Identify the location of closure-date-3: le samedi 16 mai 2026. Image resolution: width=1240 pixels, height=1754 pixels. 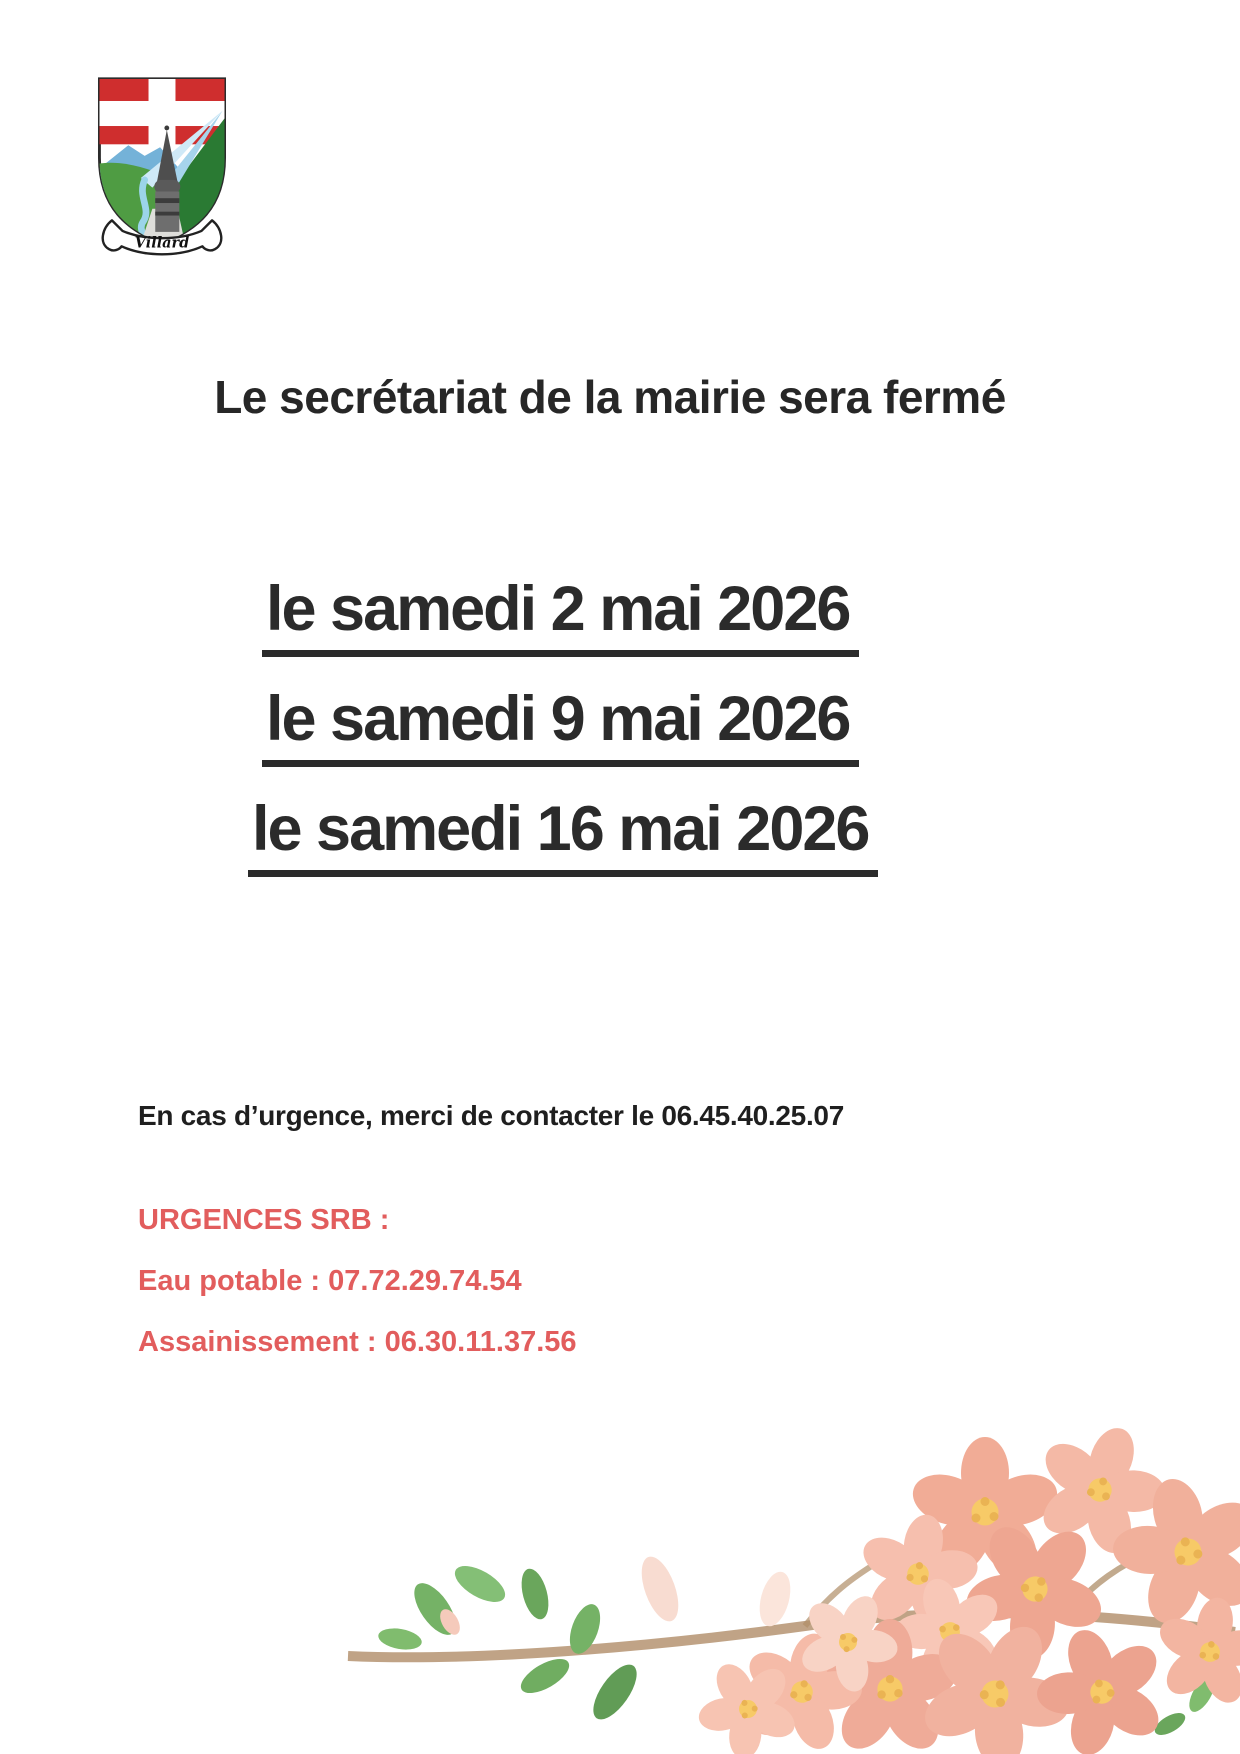
(563, 837).